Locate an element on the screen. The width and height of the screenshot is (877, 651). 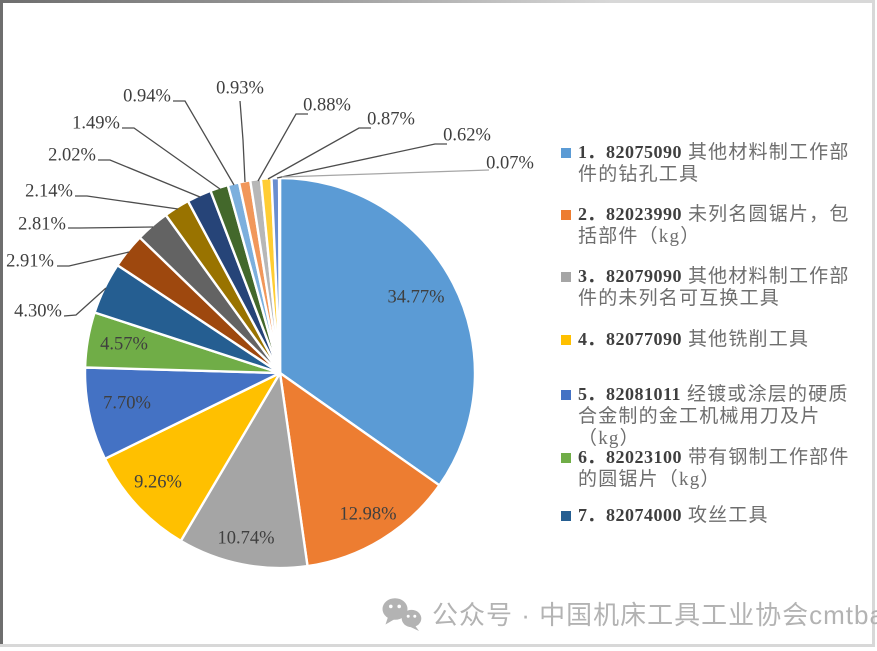
pie-data-label-10: 2.14% is located at coordinates (49, 191).